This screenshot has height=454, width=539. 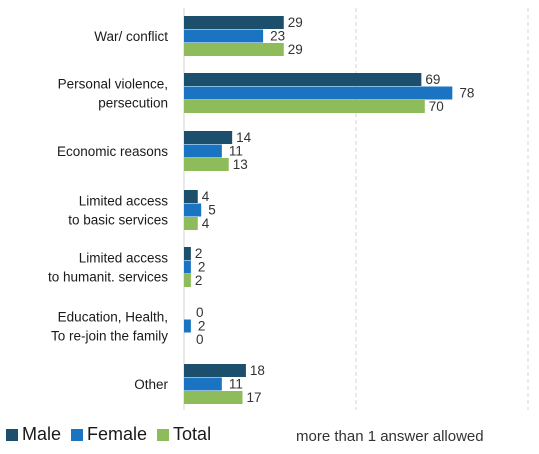 What do you see at coordinates (199, 253) in the screenshot?
I see `value-label-male: 2` at bounding box center [199, 253].